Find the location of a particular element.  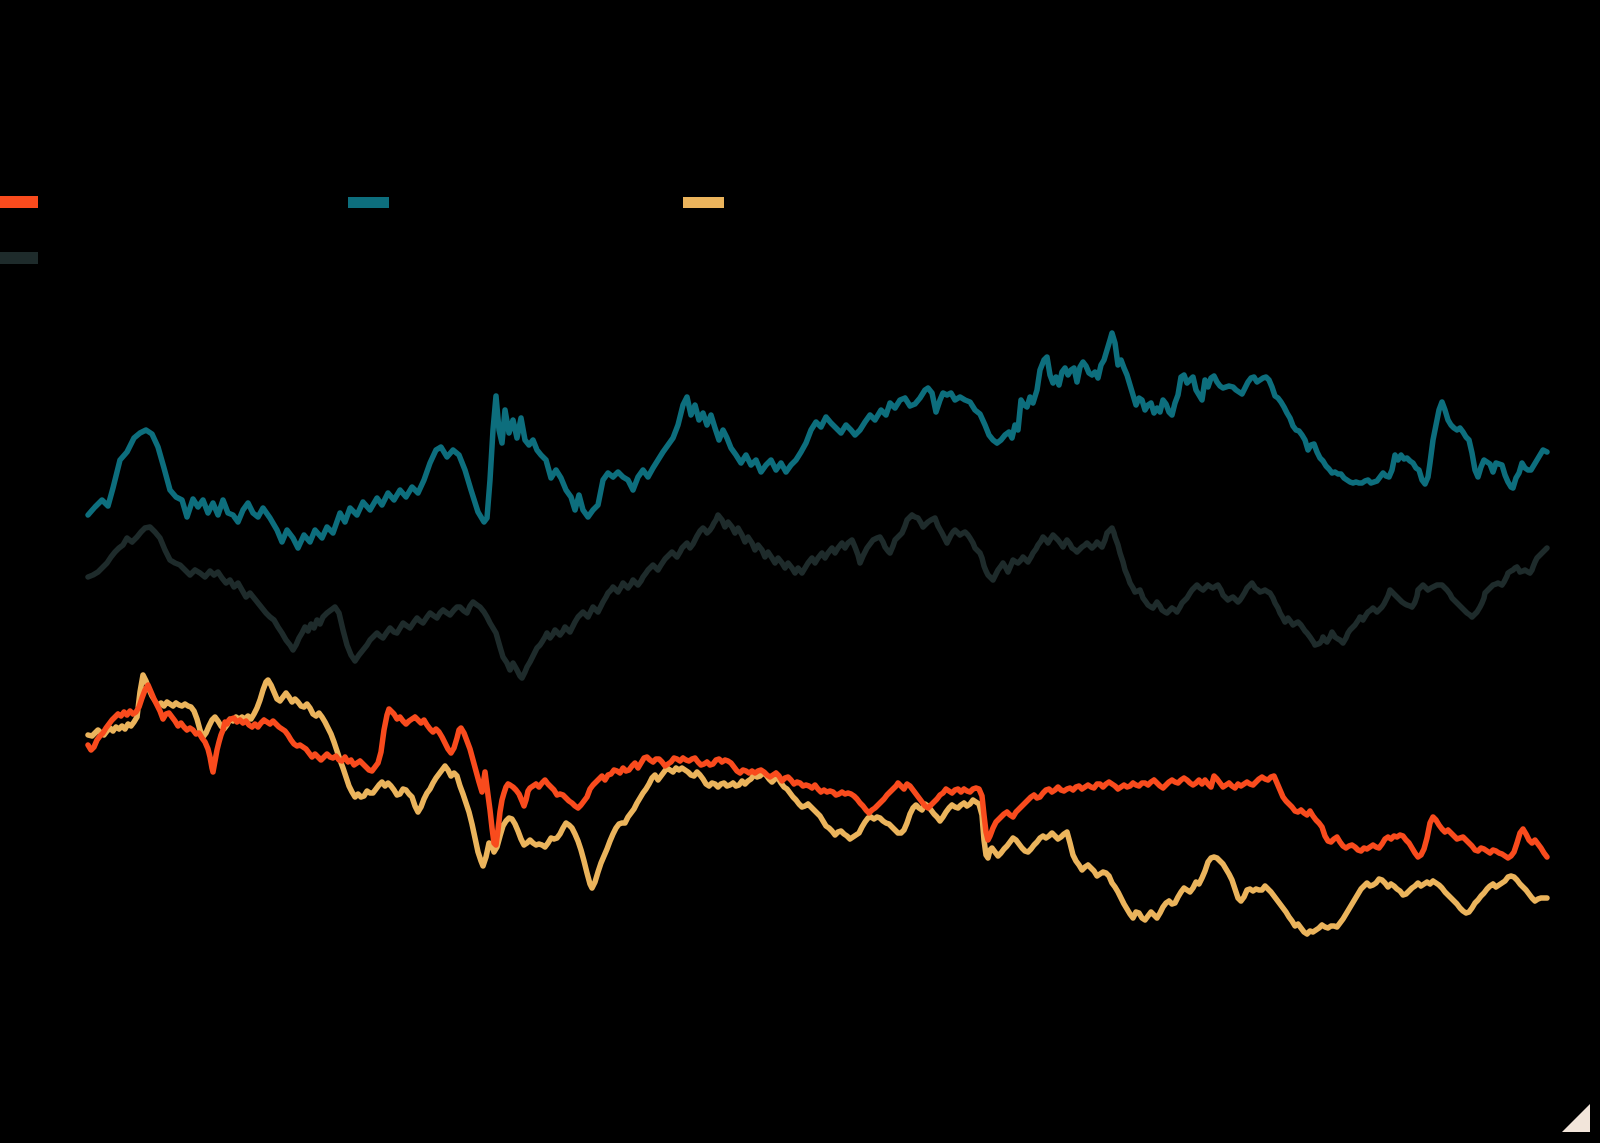

corner-triangle-icon is located at coordinates (1576, 1118).